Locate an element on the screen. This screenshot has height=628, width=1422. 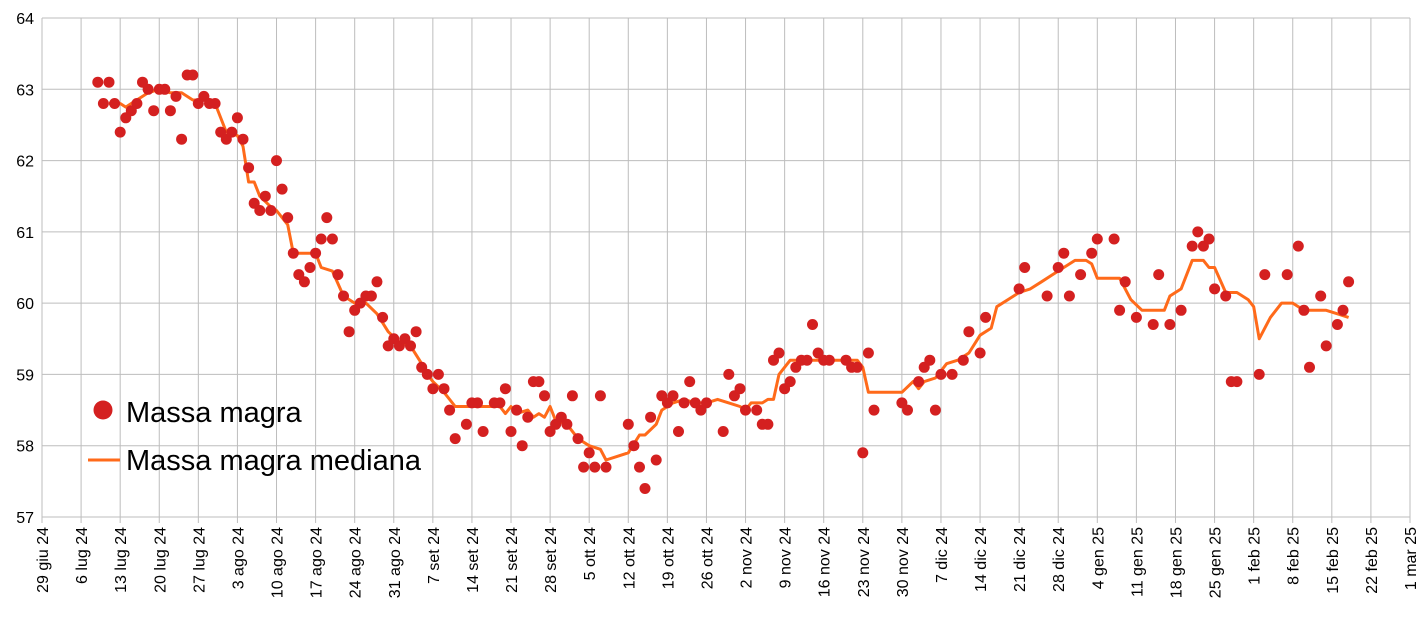
x-tick-label: 23 nov 24 is located at coordinates (864, 562).